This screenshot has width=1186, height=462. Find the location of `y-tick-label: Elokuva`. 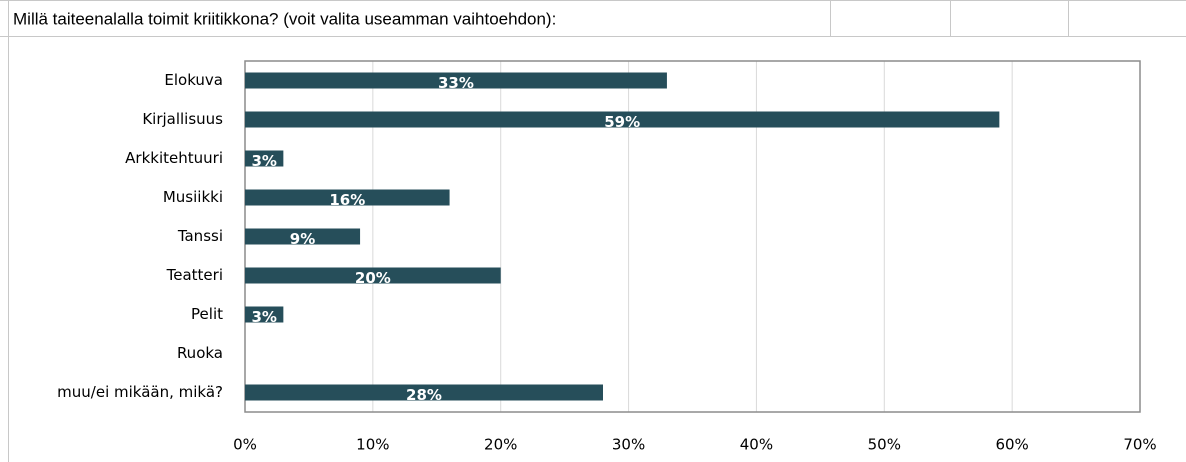

y-tick-label: Elokuva is located at coordinates (193, 80).